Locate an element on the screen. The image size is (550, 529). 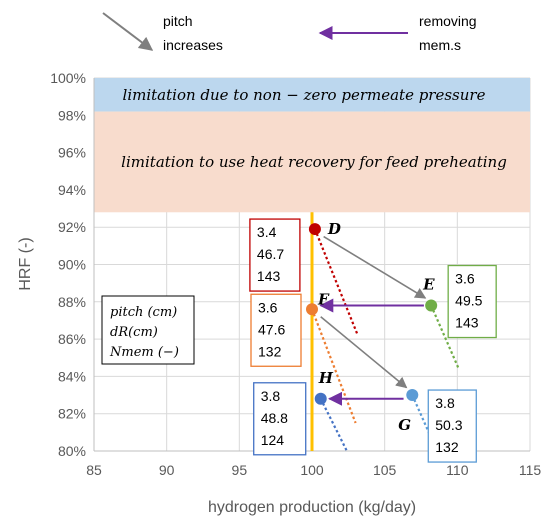
value-box-d is located at coordinates (275, 255).